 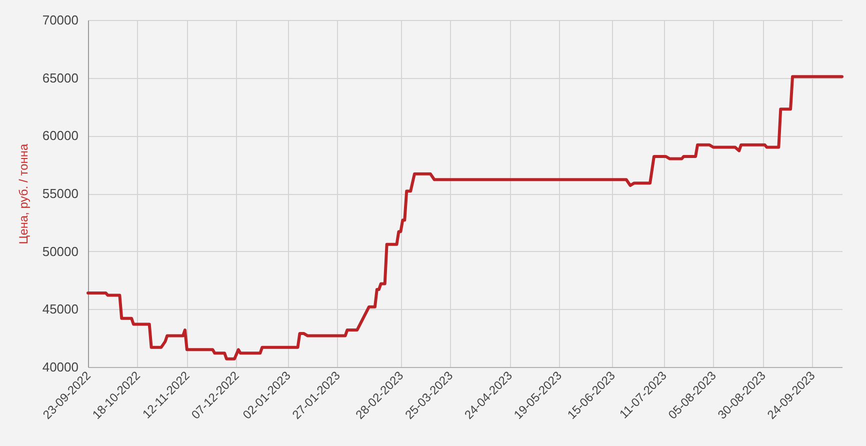 What do you see at coordinates (60, 309) in the screenshot?
I see `y-tick-label: 45000` at bounding box center [60, 309].